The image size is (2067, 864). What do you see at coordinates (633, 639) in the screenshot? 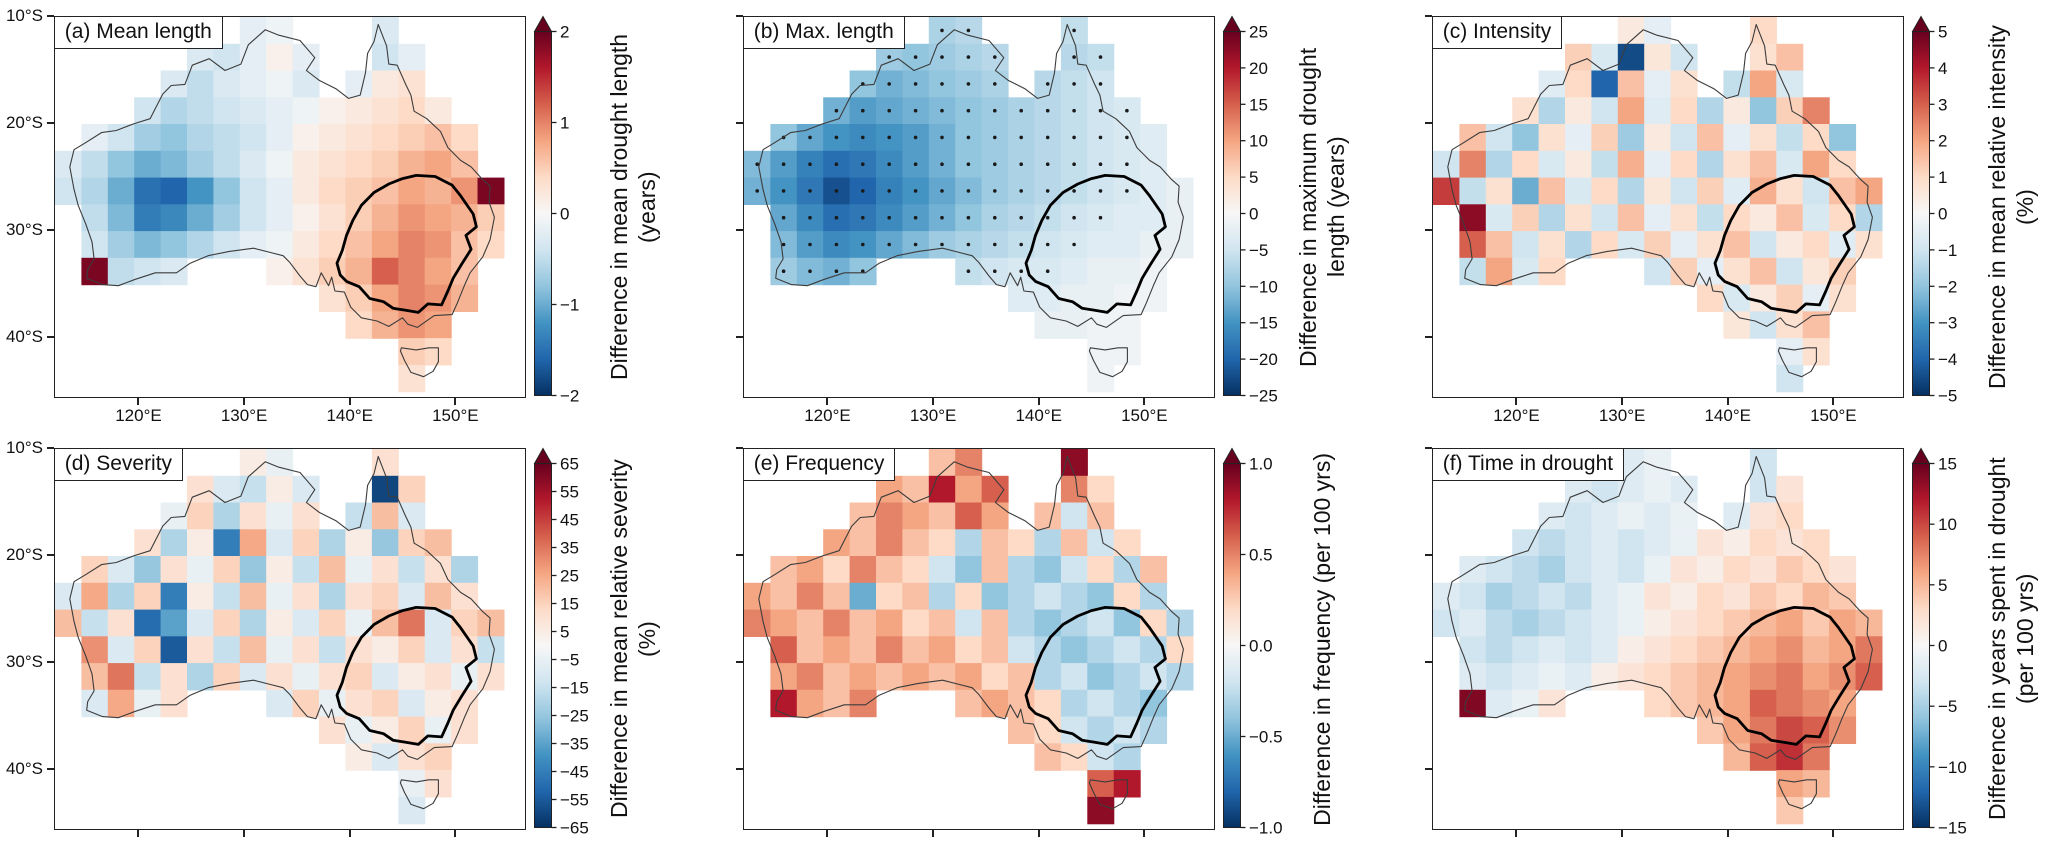
I see `colorbar-label: Difference in mean relative severity (%)` at bounding box center [633, 639].